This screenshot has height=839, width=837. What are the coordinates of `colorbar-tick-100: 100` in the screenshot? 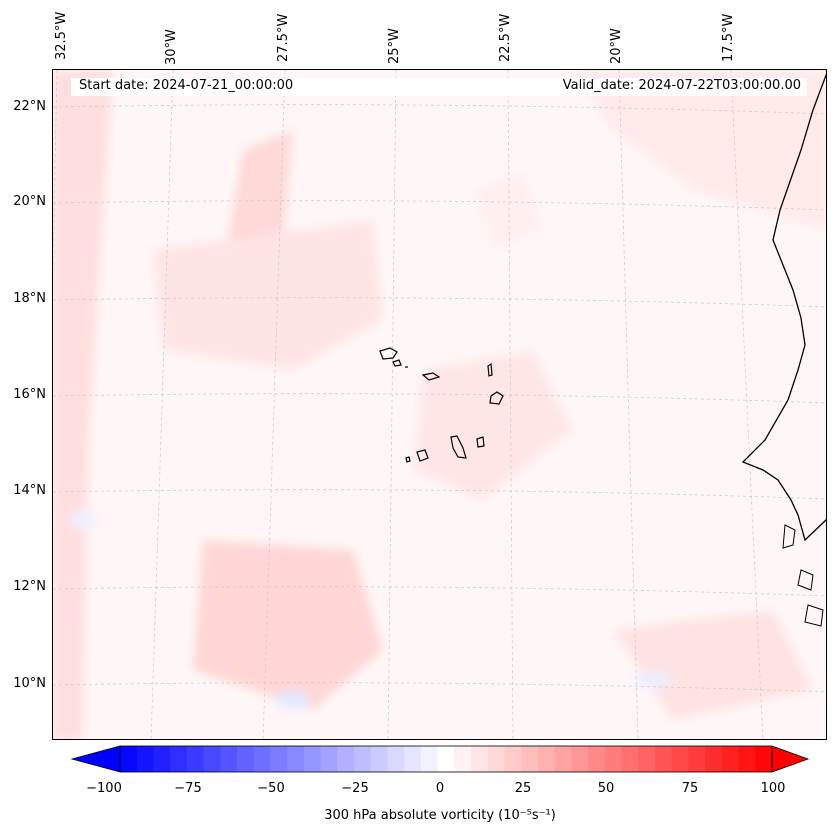 It's located at (773, 788).